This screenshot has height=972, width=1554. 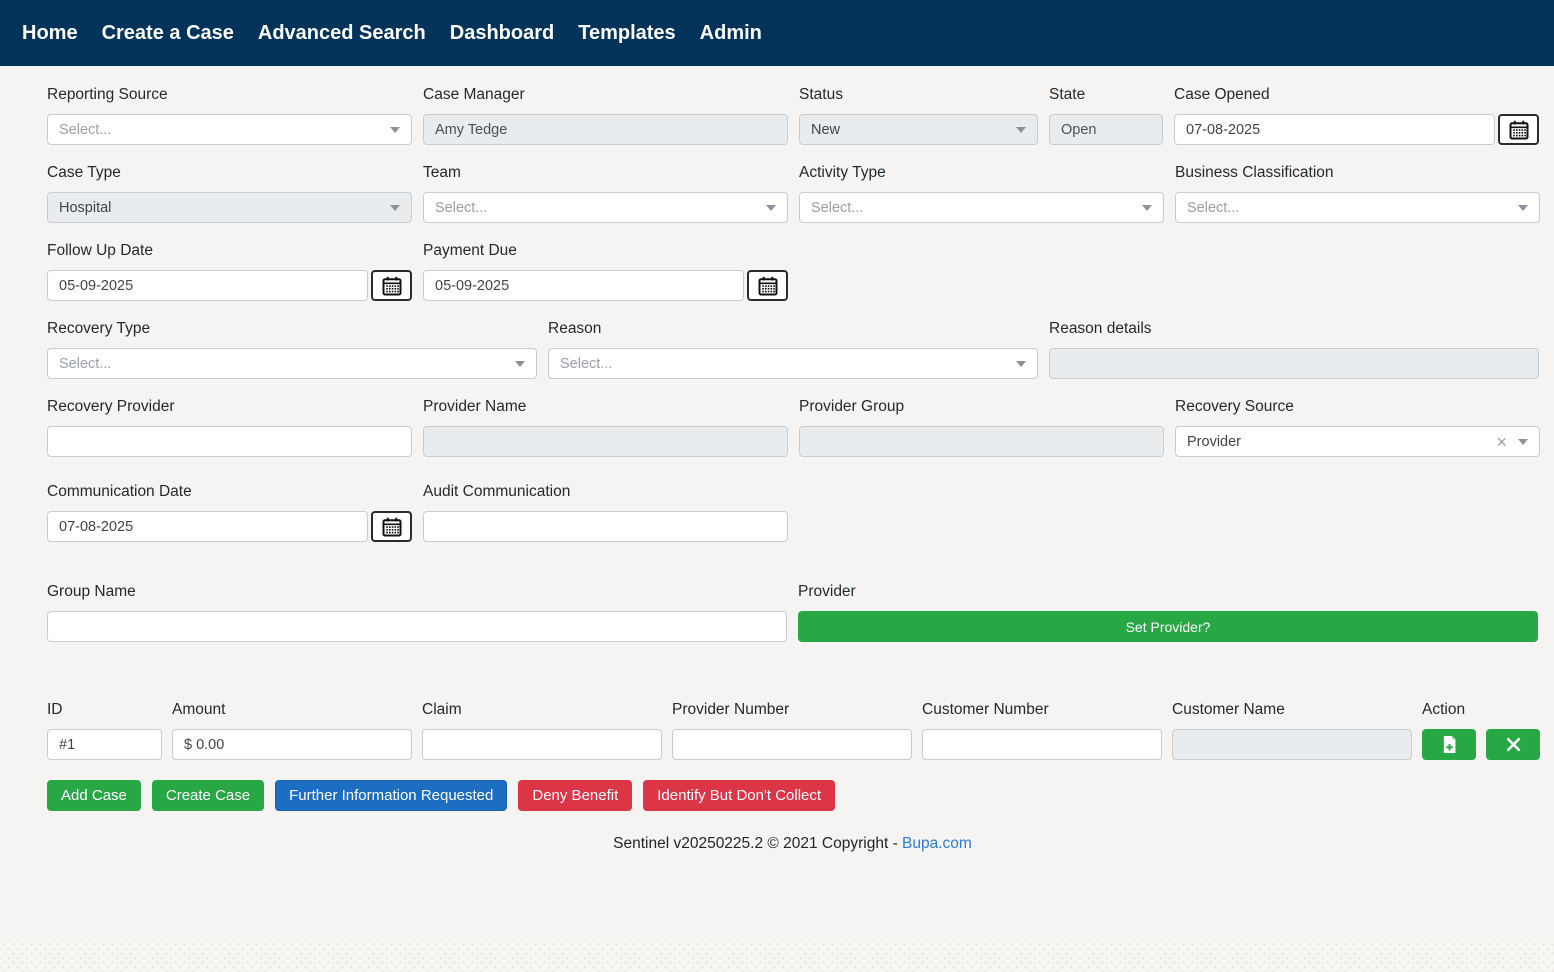 I want to click on team-label: Team, so click(x=442, y=172).